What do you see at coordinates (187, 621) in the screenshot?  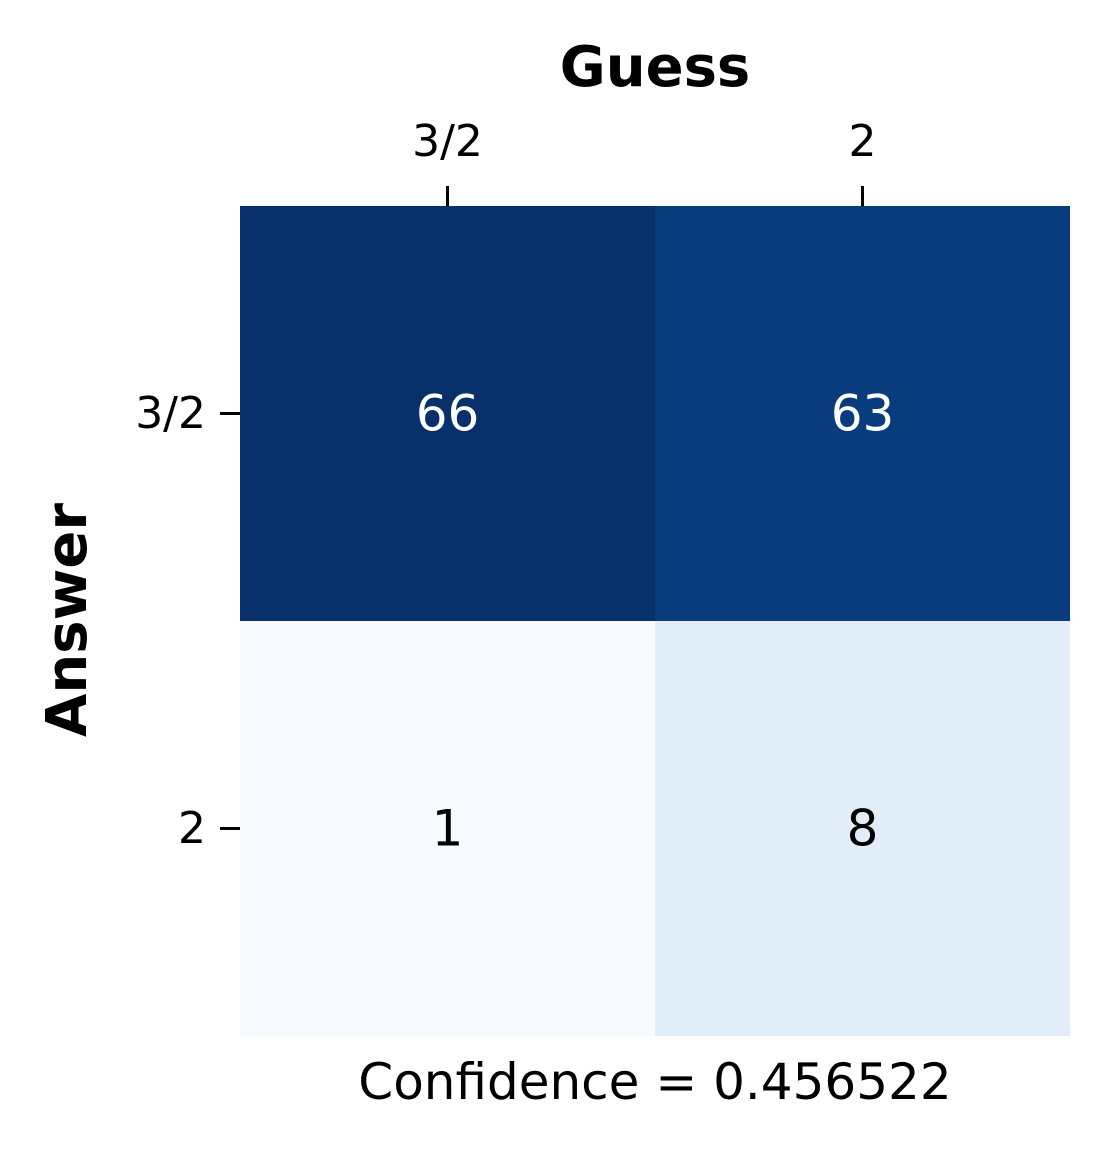 I see `y-axis-ticks: 3/2 2` at bounding box center [187, 621].